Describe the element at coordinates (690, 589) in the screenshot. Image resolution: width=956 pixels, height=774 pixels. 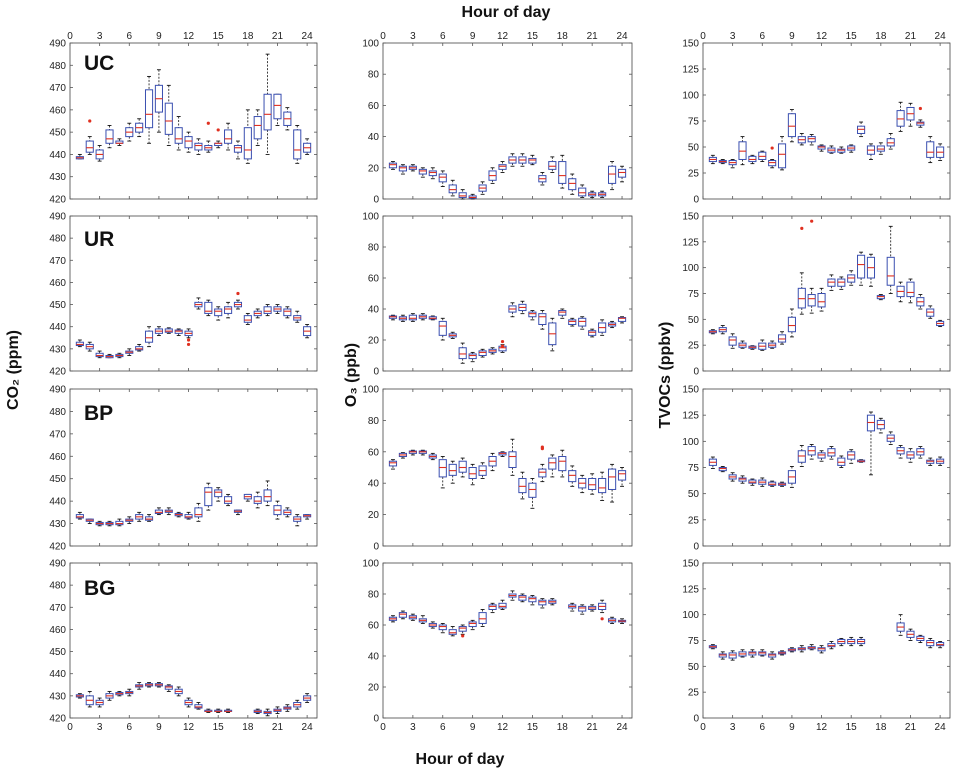
I see `y-tick-label: 125` at that location.